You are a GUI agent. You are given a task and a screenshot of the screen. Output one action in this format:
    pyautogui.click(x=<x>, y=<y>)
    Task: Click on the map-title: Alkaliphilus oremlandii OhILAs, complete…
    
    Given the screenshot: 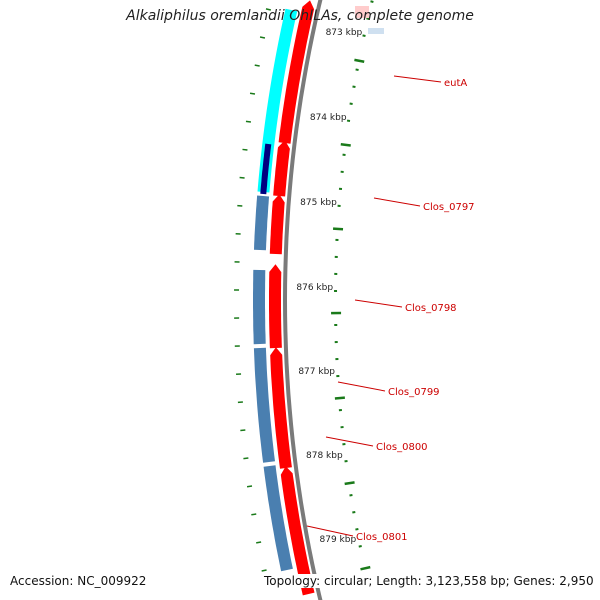 What is the action you would take?
    pyautogui.click(x=300, y=16)
    